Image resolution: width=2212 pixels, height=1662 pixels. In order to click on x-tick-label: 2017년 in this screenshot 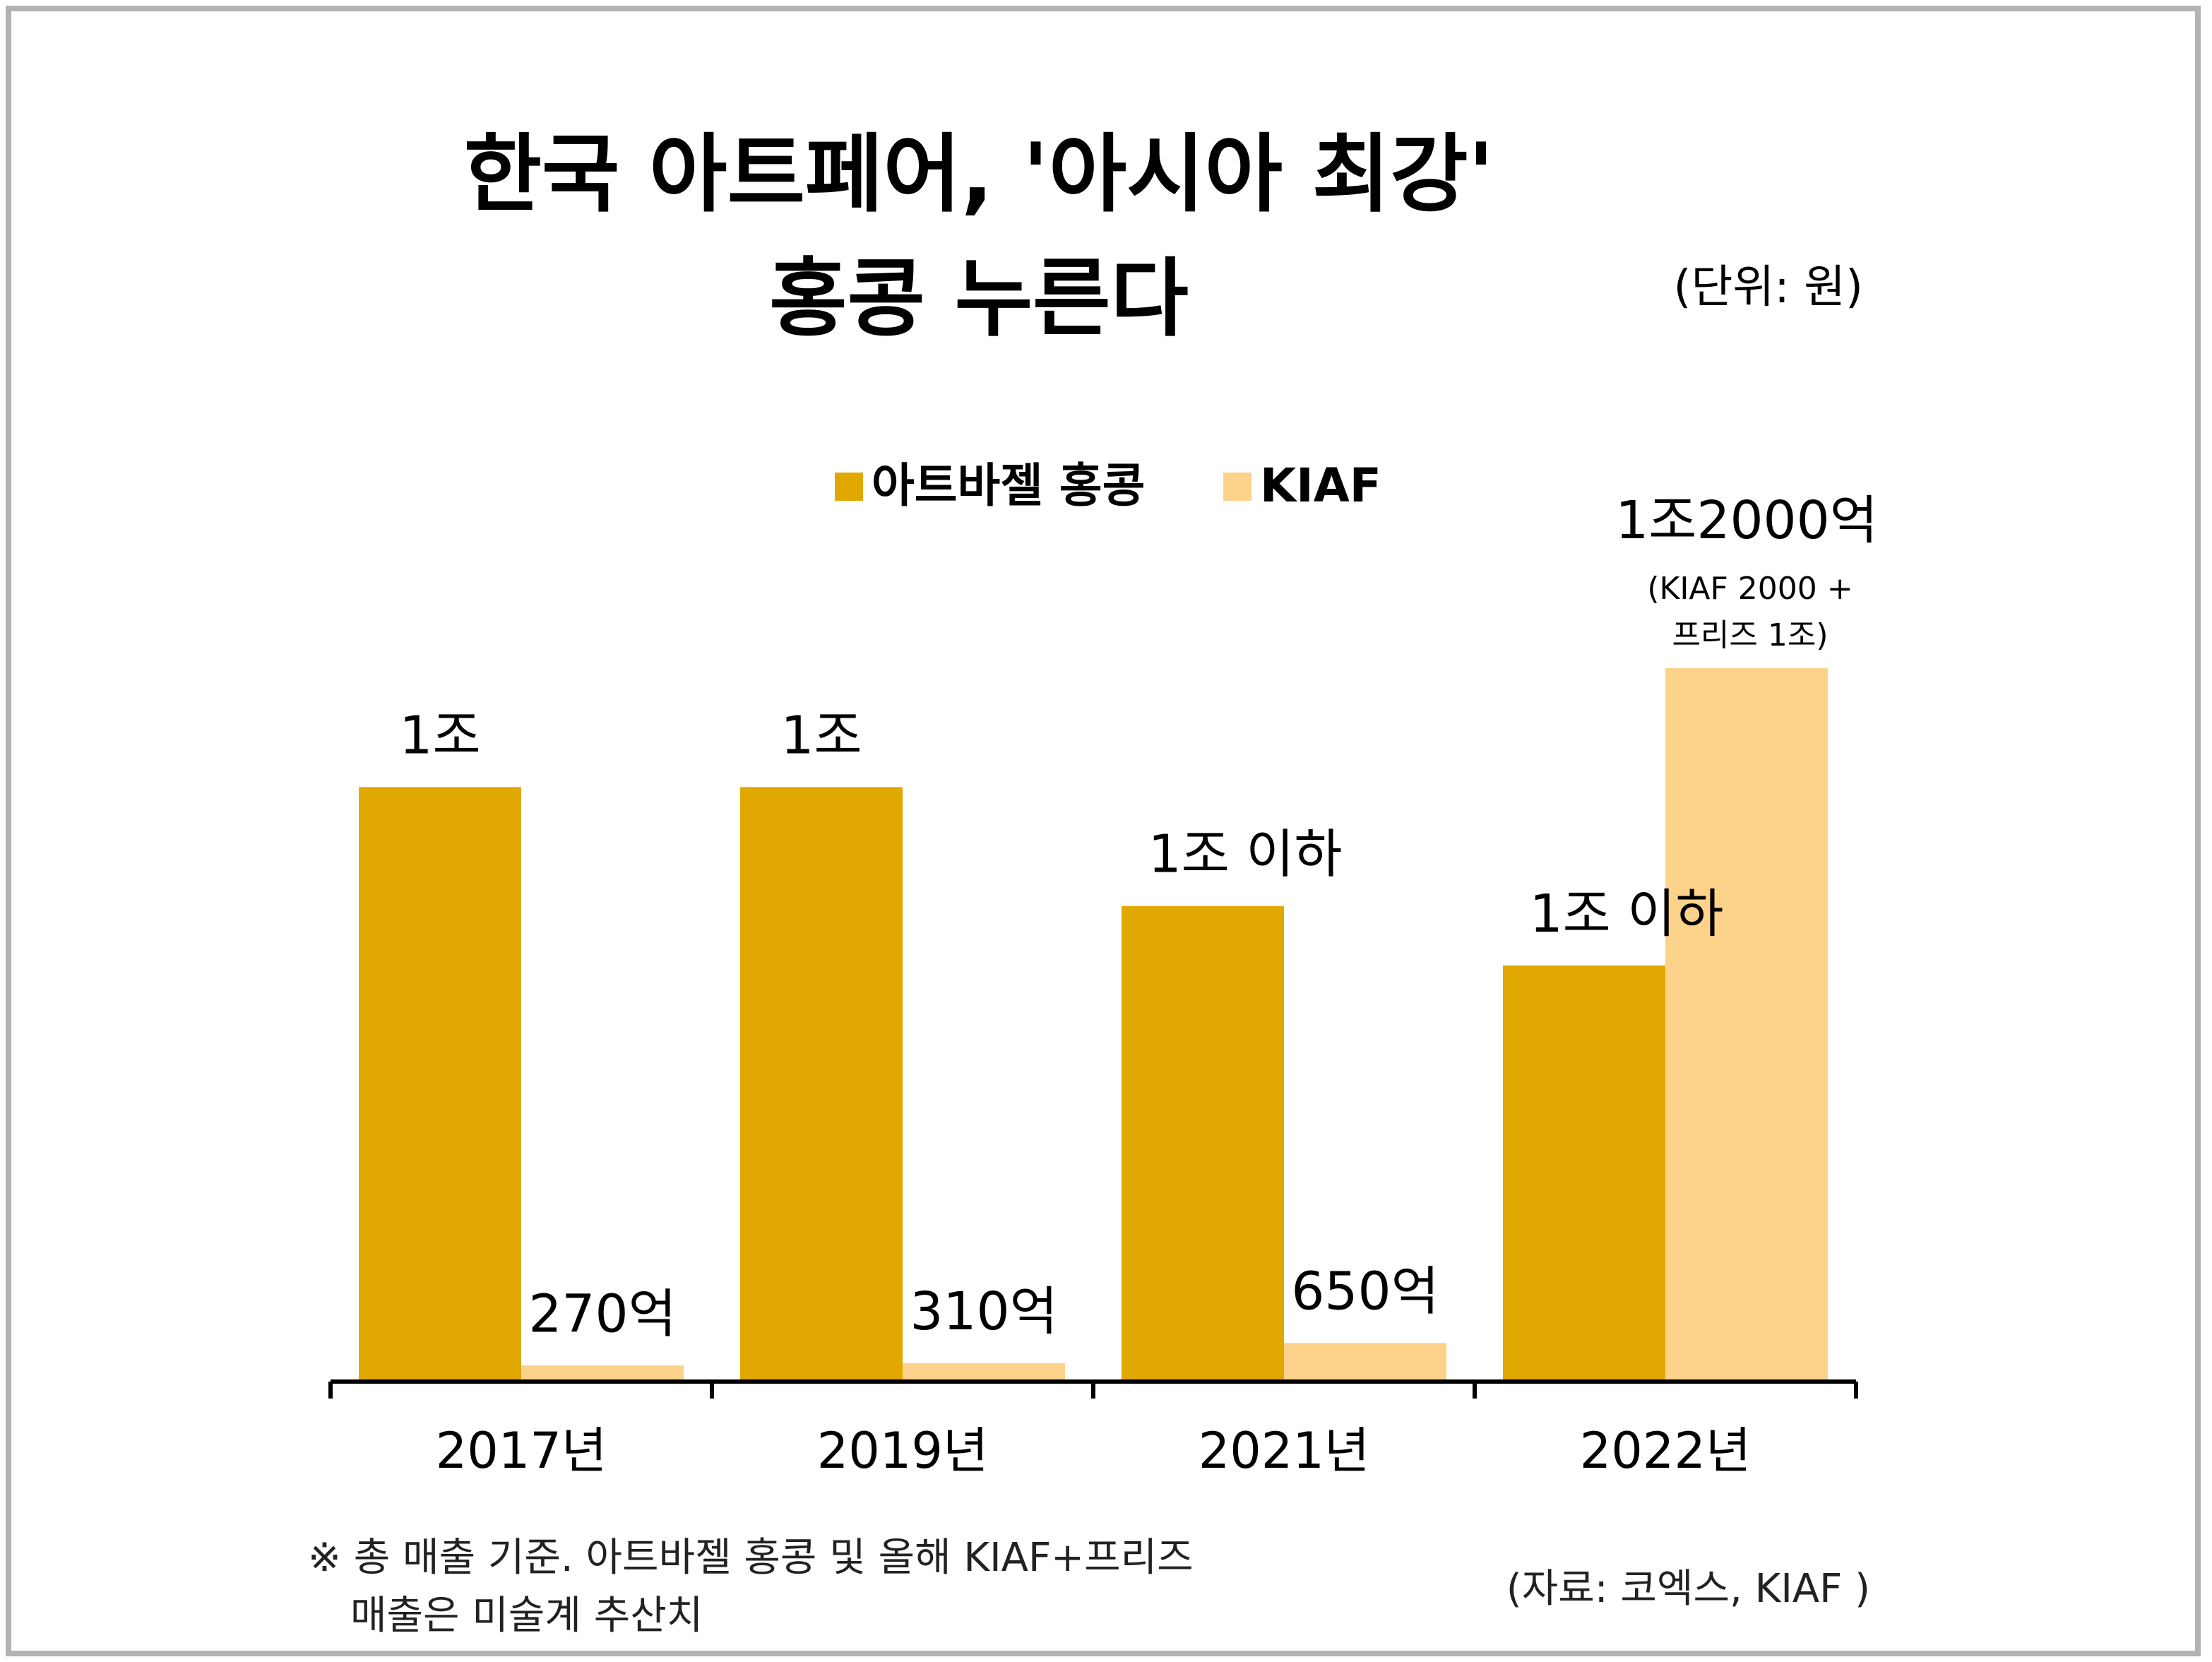, I will do `click(521, 1451)`.